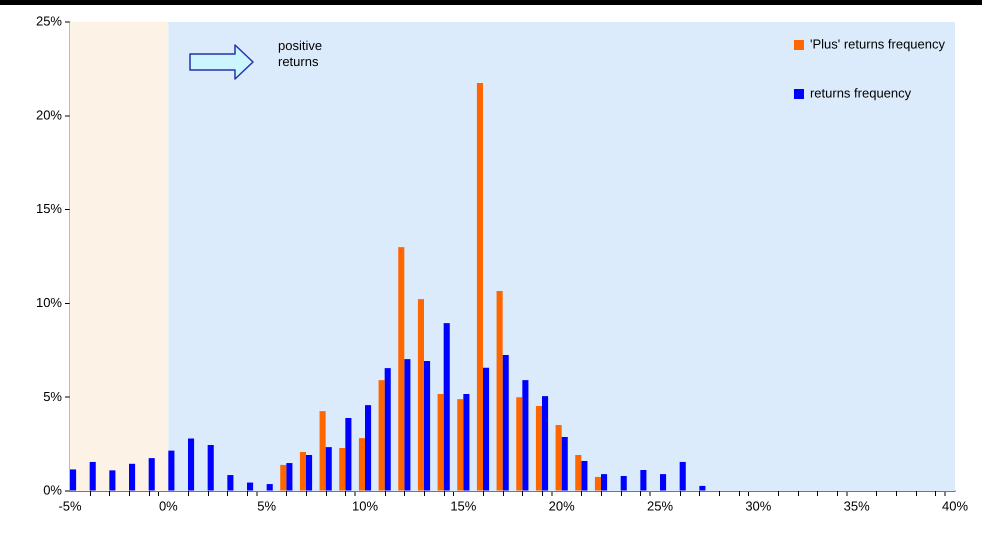 This screenshot has width=982, height=546. What do you see at coordinates (758, 506) in the screenshot?
I see `x-tick-label: 30%` at bounding box center [758, 506].